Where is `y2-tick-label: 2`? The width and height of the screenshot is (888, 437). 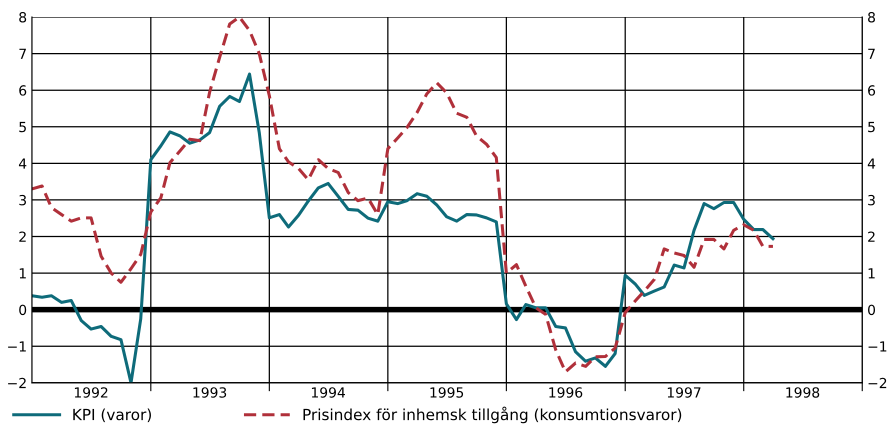
y2-tick-label: 2 is located at coordinates (871, 236).